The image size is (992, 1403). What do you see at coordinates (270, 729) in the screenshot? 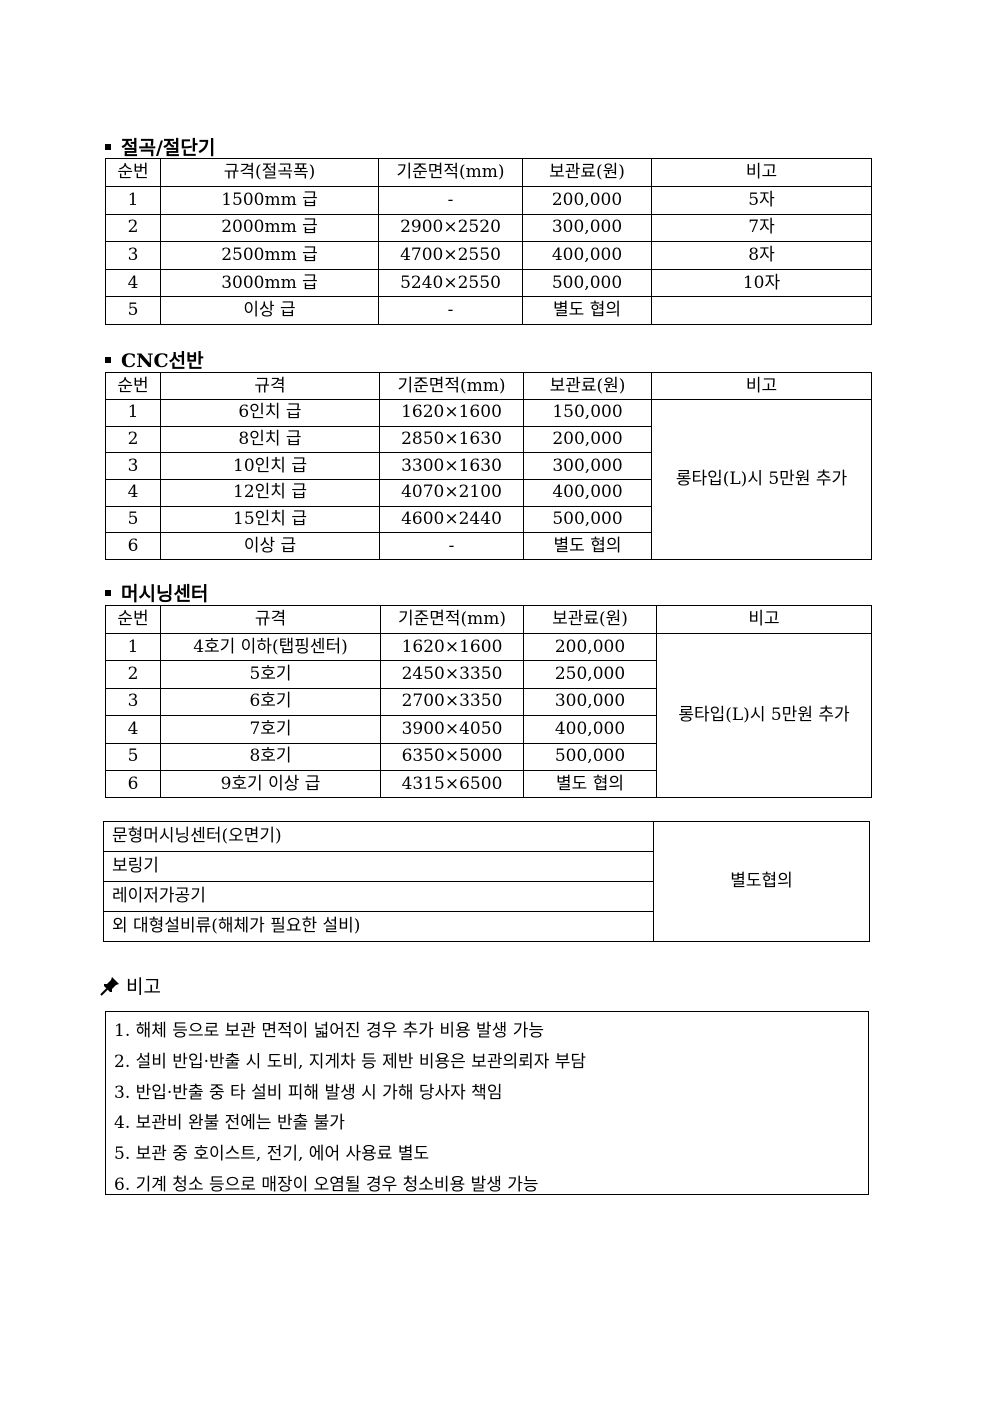
I see `table-cell: 7호기` at bounding box center [270, 729].